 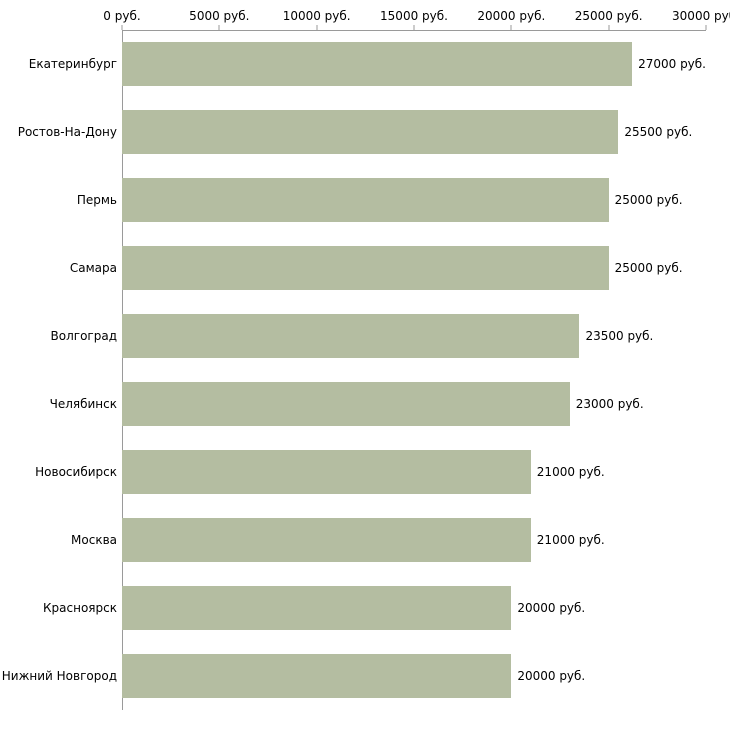 I want to click on category-label: Нижний Новгород, so click(x=59, y=676).